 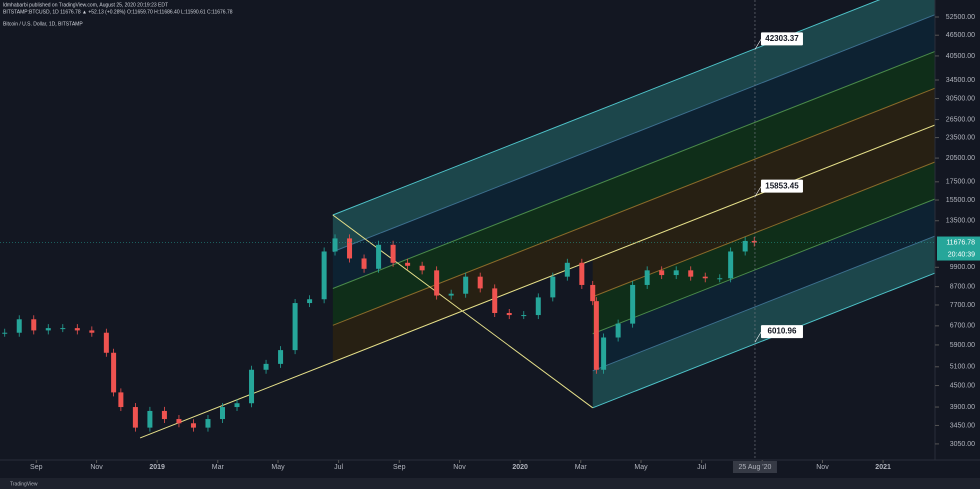 What do you see at coordinates (960, 35) in the screenshot?
I see `y-tick-label: 46500.00` at bounding box center [960, 35].